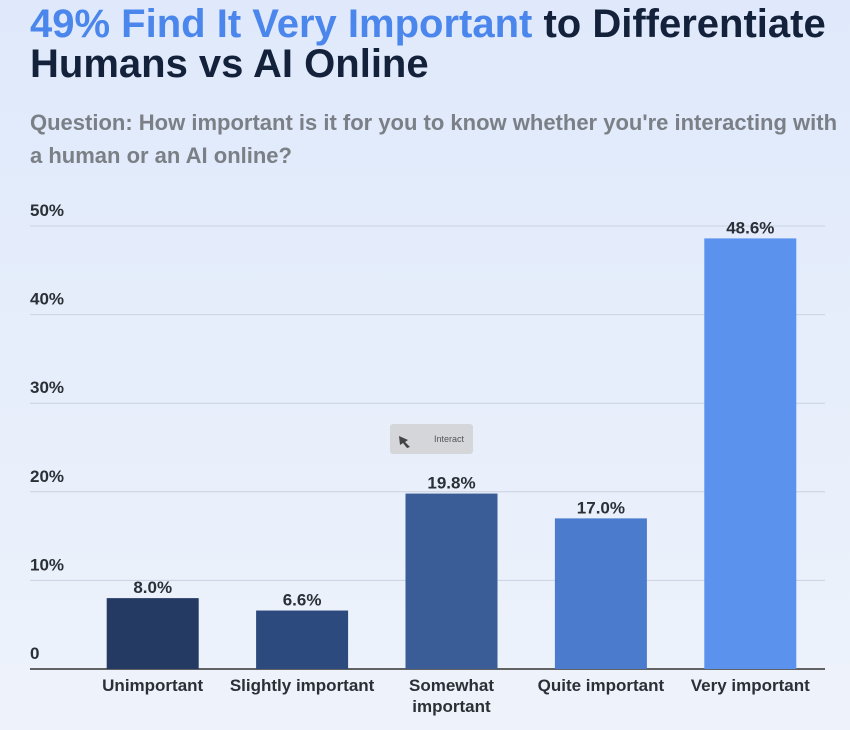  What do you see at coordinates (431, 439) in the screenshot?
I see `interact-button: Interact` at bounding box center [431, 439].